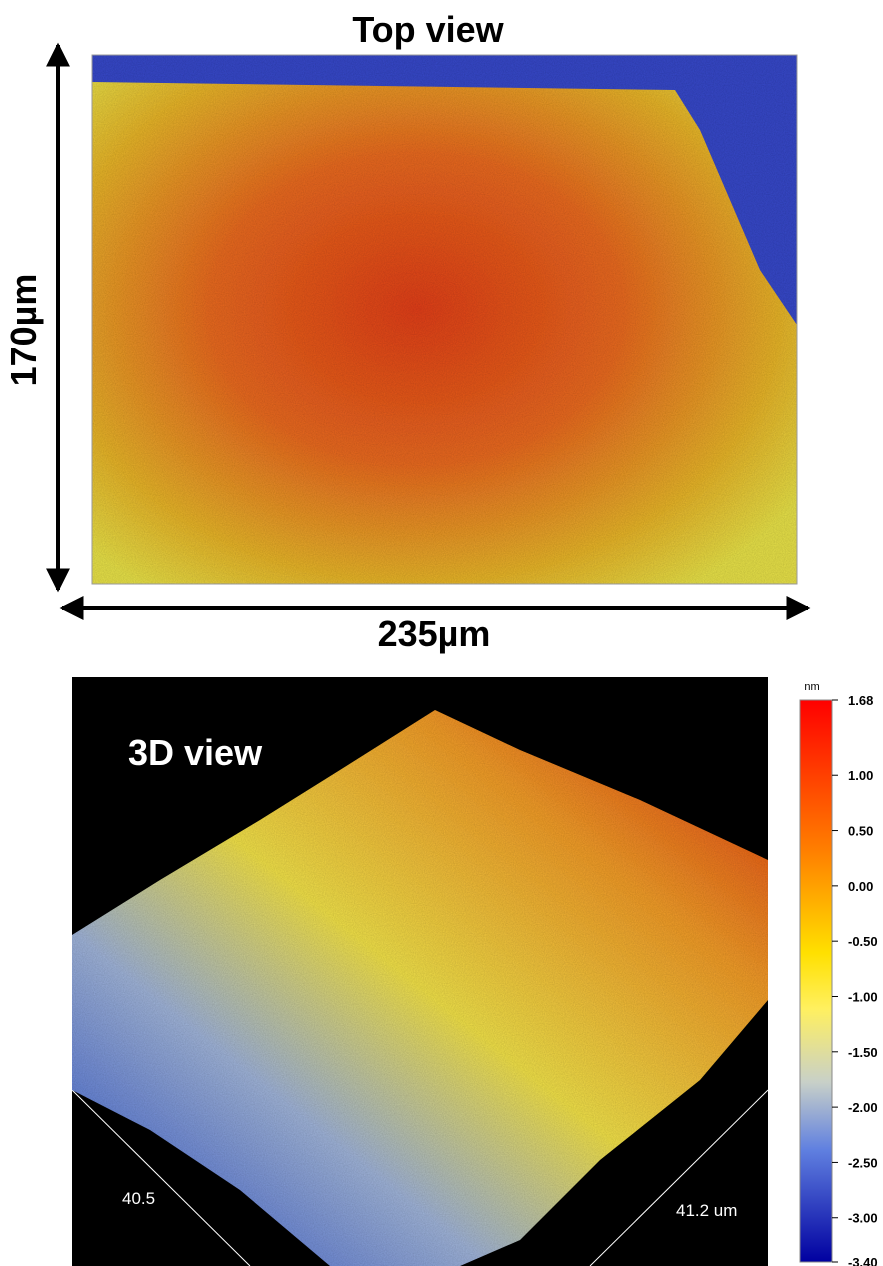 The width and height of the screenshot is (883, 1266). I want to click on top-view-title: Top view, so click(428, 29).